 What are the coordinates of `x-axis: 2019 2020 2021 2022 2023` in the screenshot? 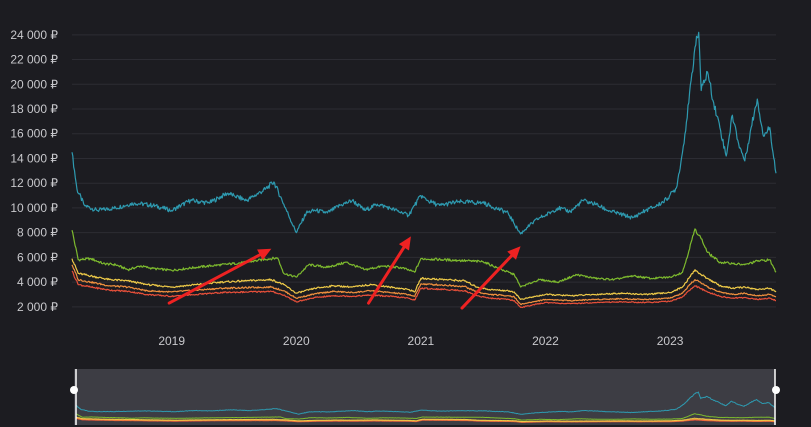 It's located at (420, 341).